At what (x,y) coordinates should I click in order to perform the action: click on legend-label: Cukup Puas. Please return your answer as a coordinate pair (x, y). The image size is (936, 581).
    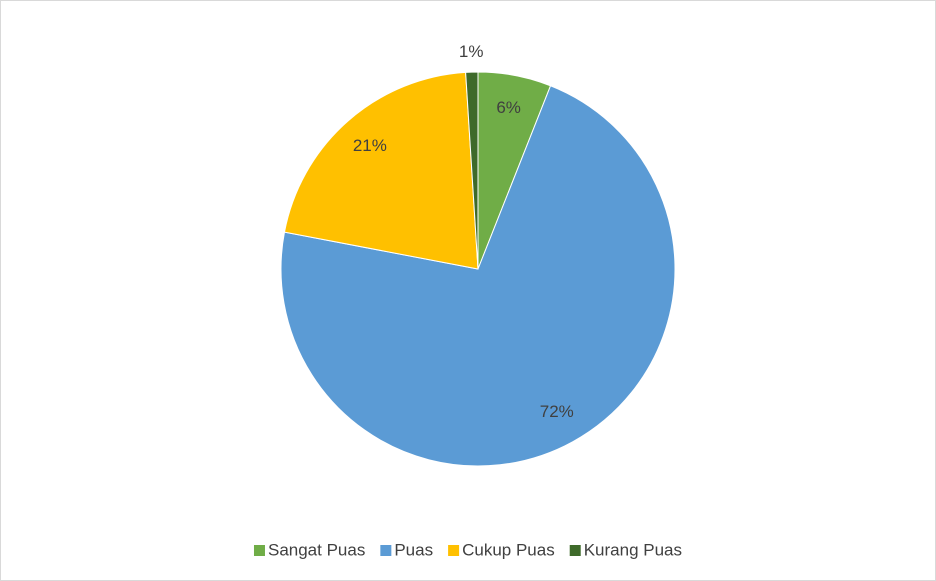
    Looking at the image, I should click on (508, 549).